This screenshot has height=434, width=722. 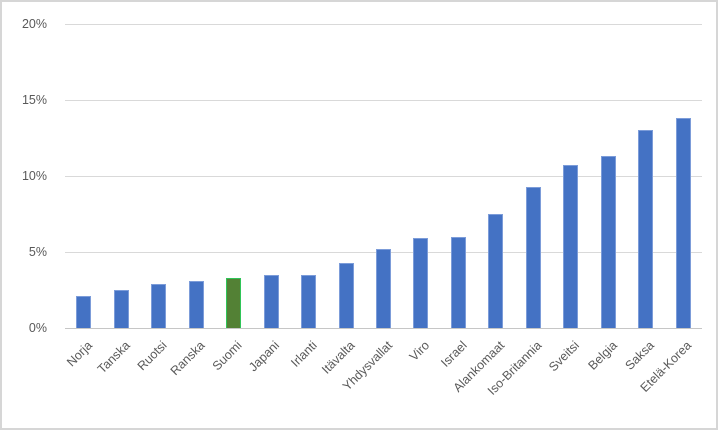 What do you see at coordinates (84, 312) in the screenshot?
I see `bar-norja` at bounding box center [84, 312].